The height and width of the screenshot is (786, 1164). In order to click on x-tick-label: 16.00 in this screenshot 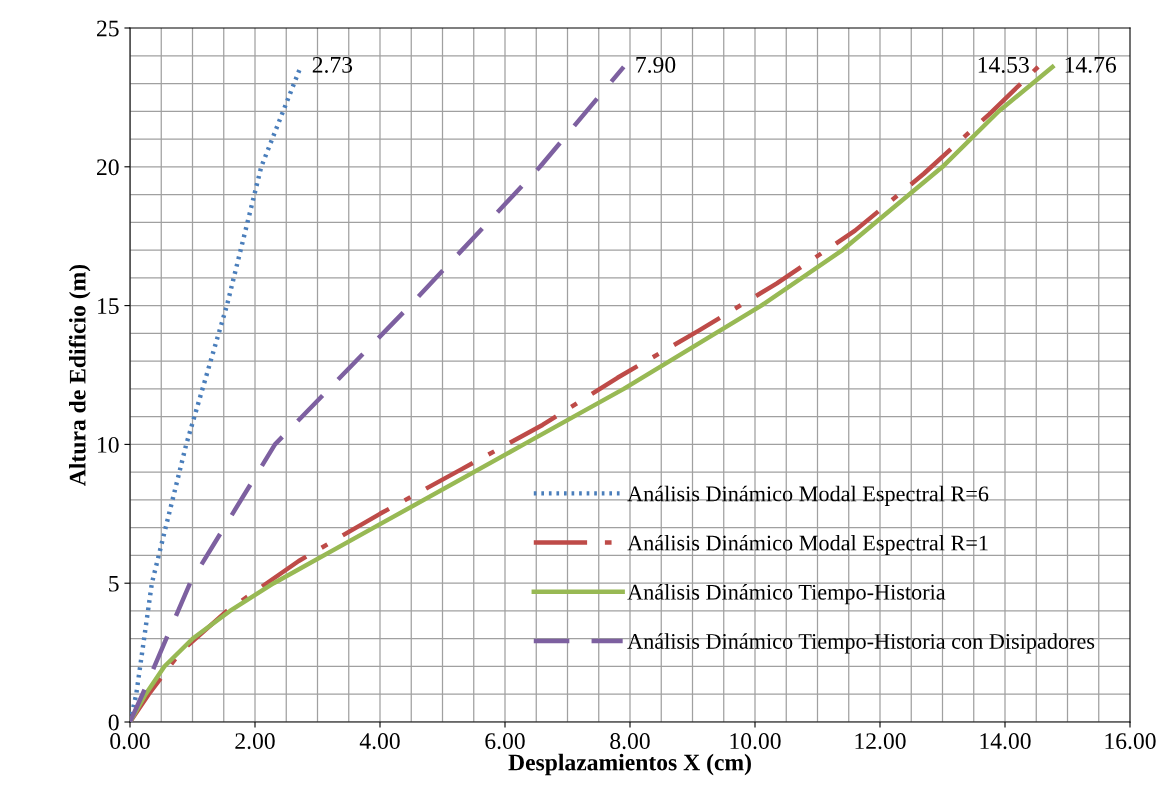, I will do `click(1130, 741)`.